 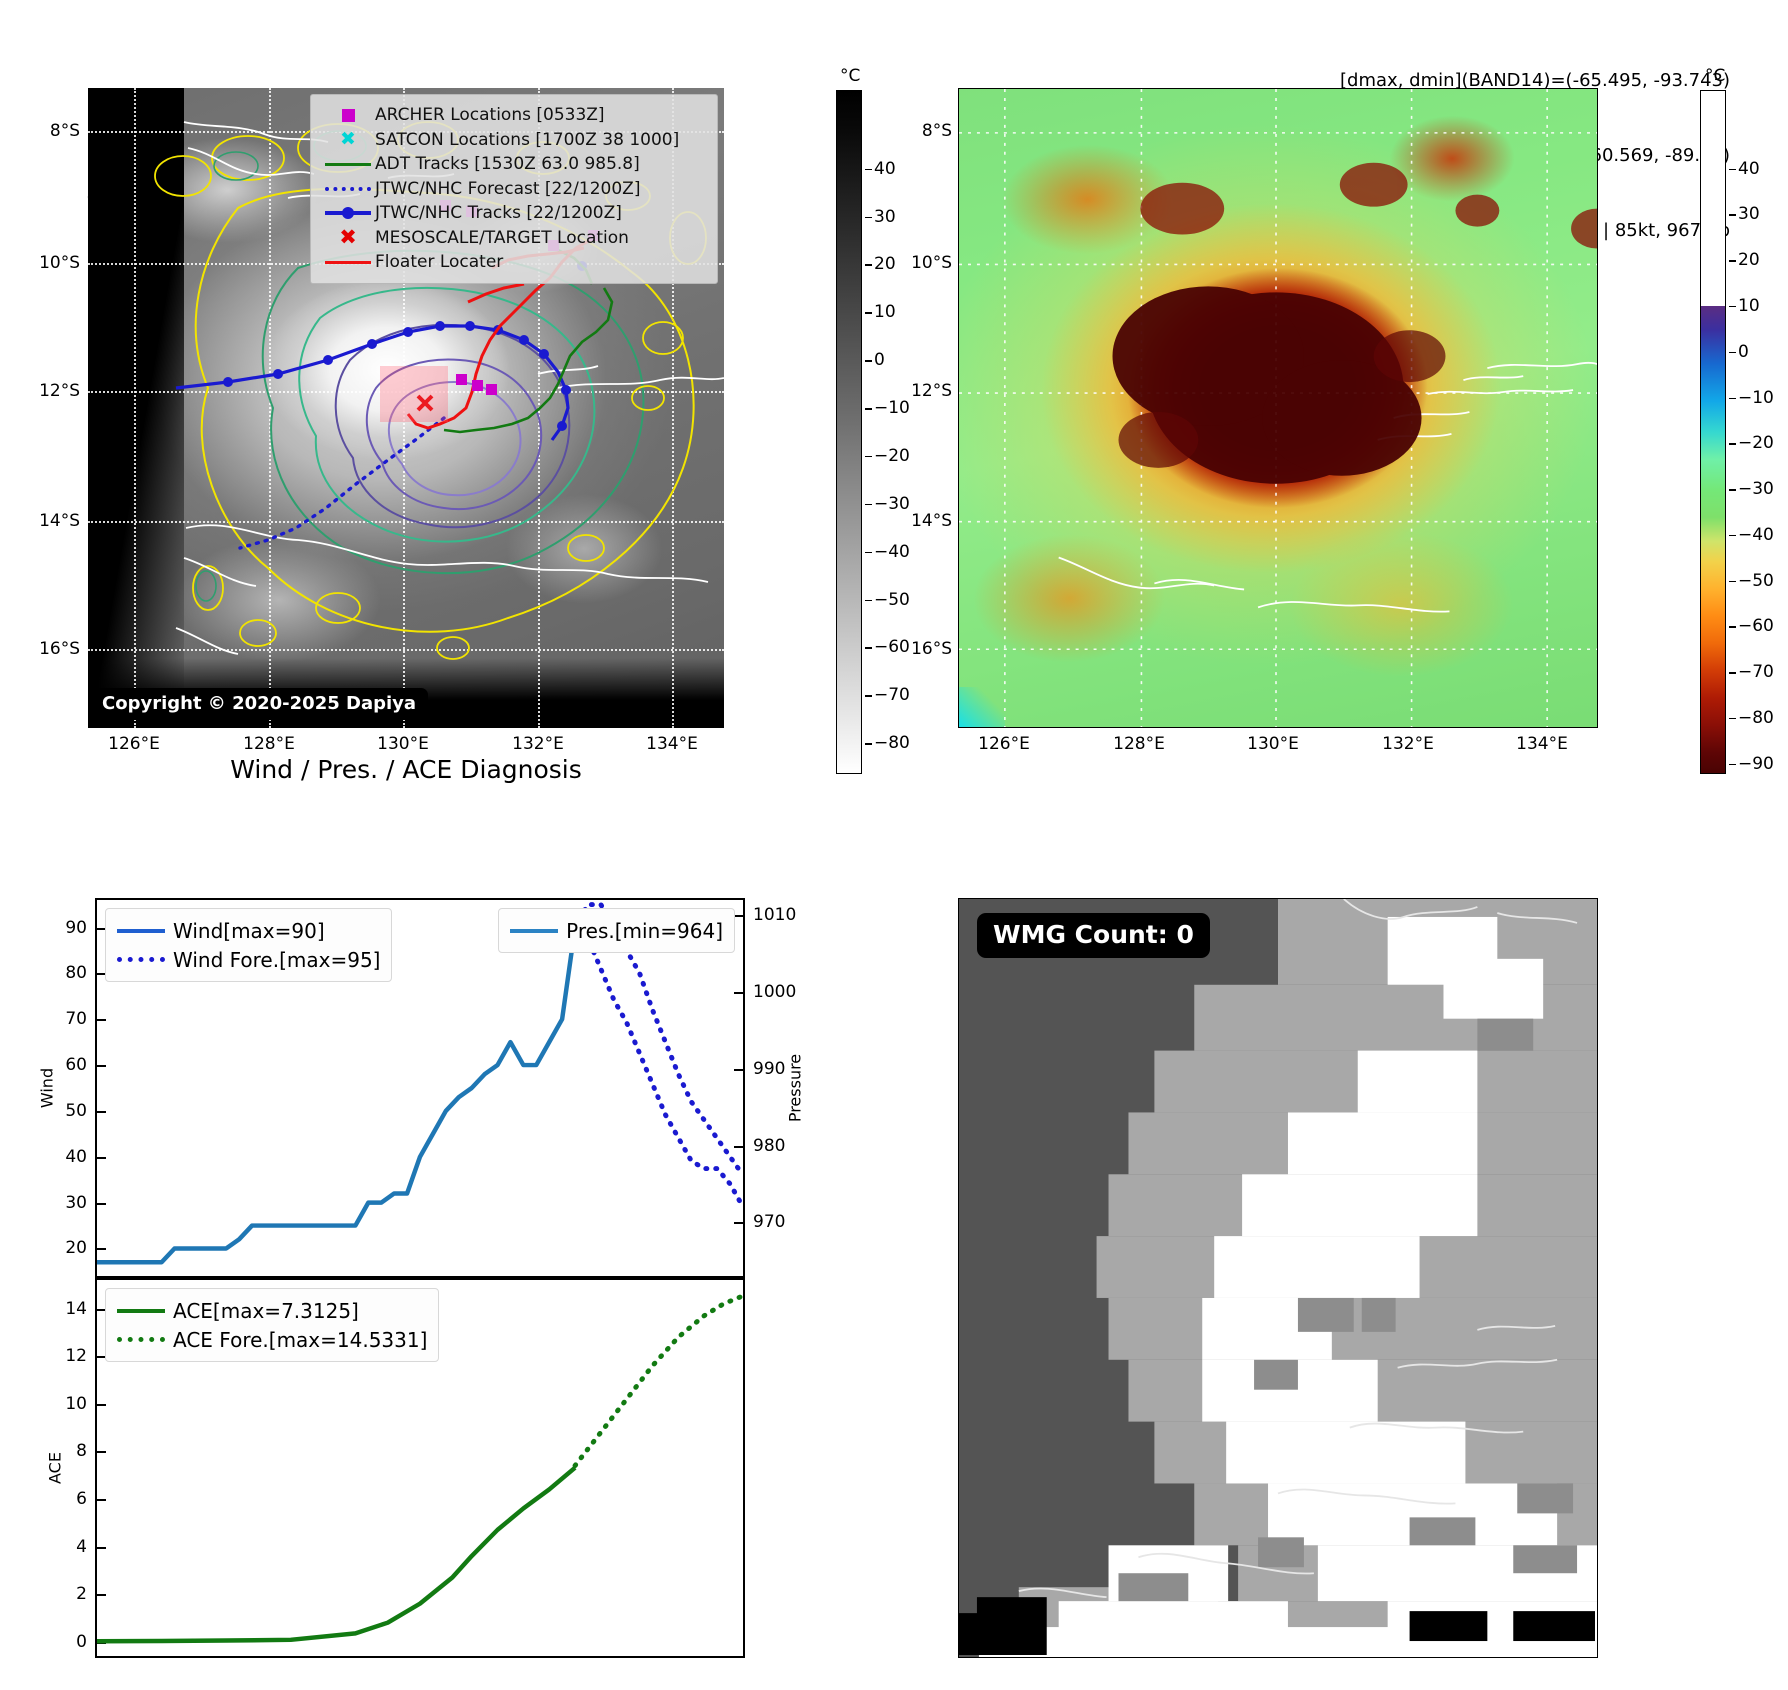 I want to click on pressure-axis-label: Pressure, so click(x=795, y=1088).